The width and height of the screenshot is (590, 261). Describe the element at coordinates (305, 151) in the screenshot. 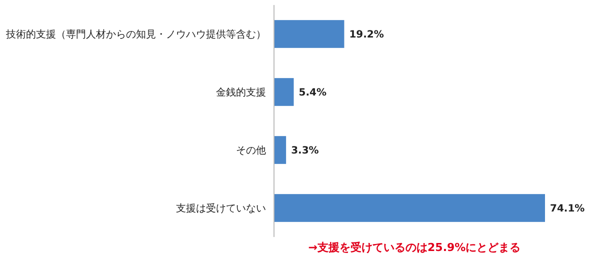

I see `data-label: 3.3%` at that location.